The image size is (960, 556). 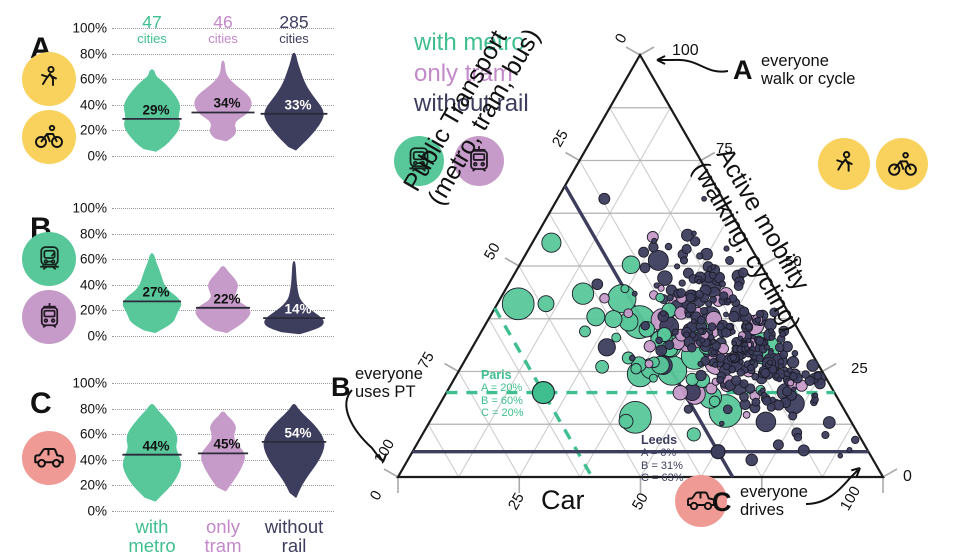 What do you see at coordinates (718, 452) in the screenshot?
I see `leeds-marker` at bounding box center [718, 452].